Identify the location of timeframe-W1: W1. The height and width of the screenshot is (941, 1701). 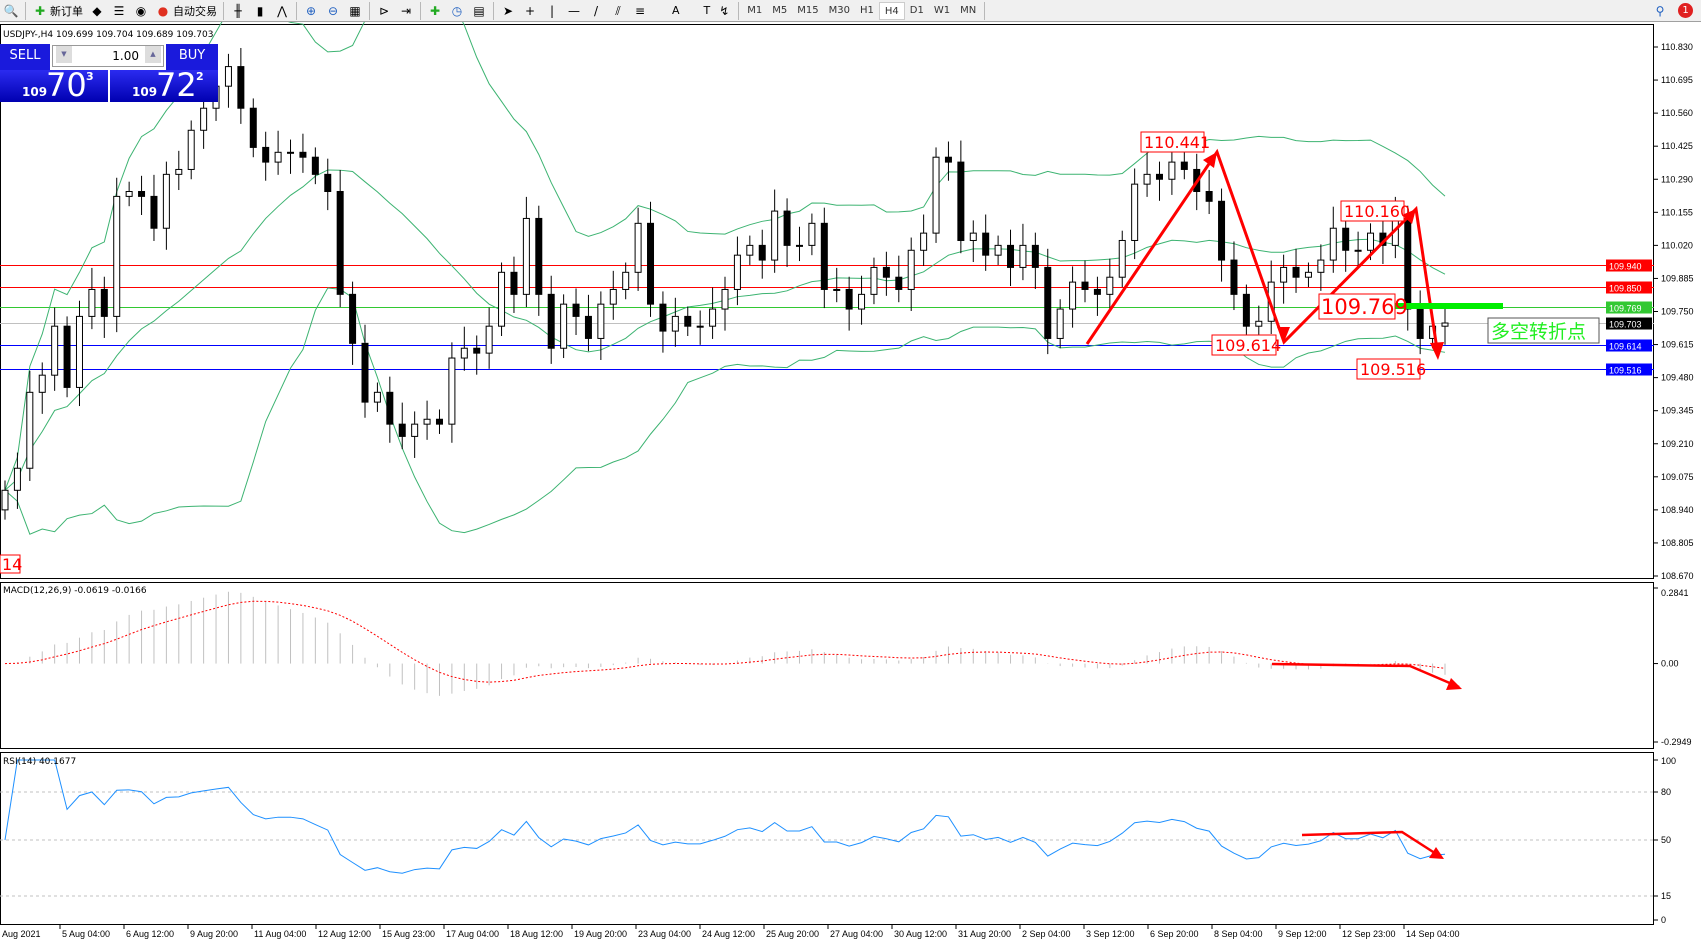
(942, 10).